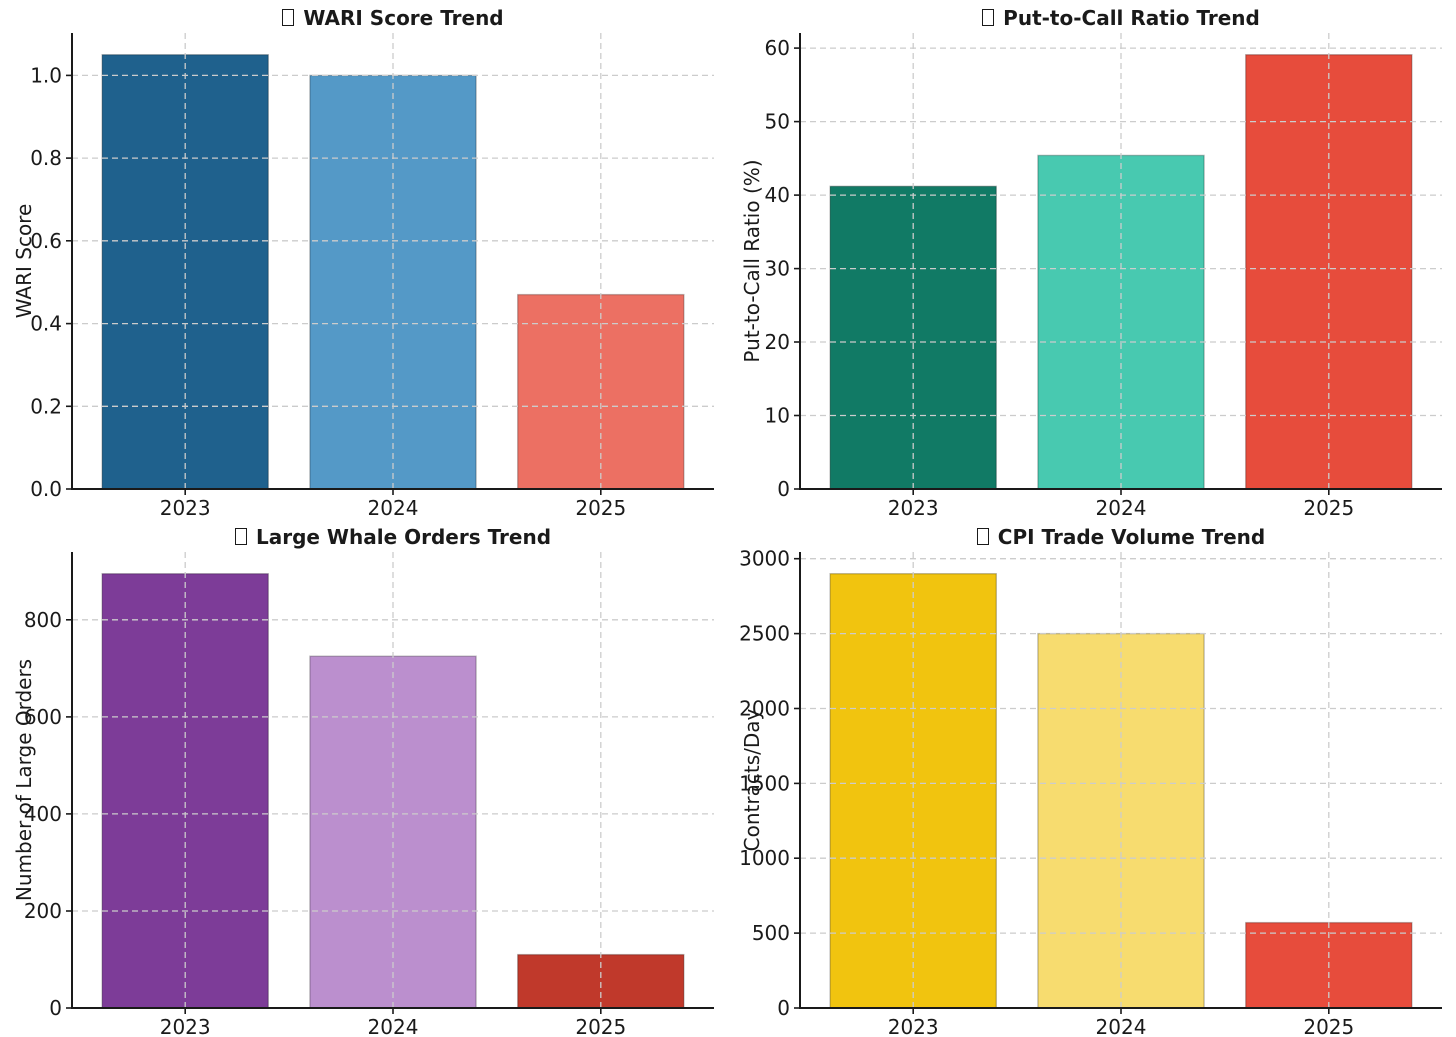  Describe the element at coordinates (403, 537) in the screenshot. I see `chart-title-text: Large Whale Orders Trend` at that location.